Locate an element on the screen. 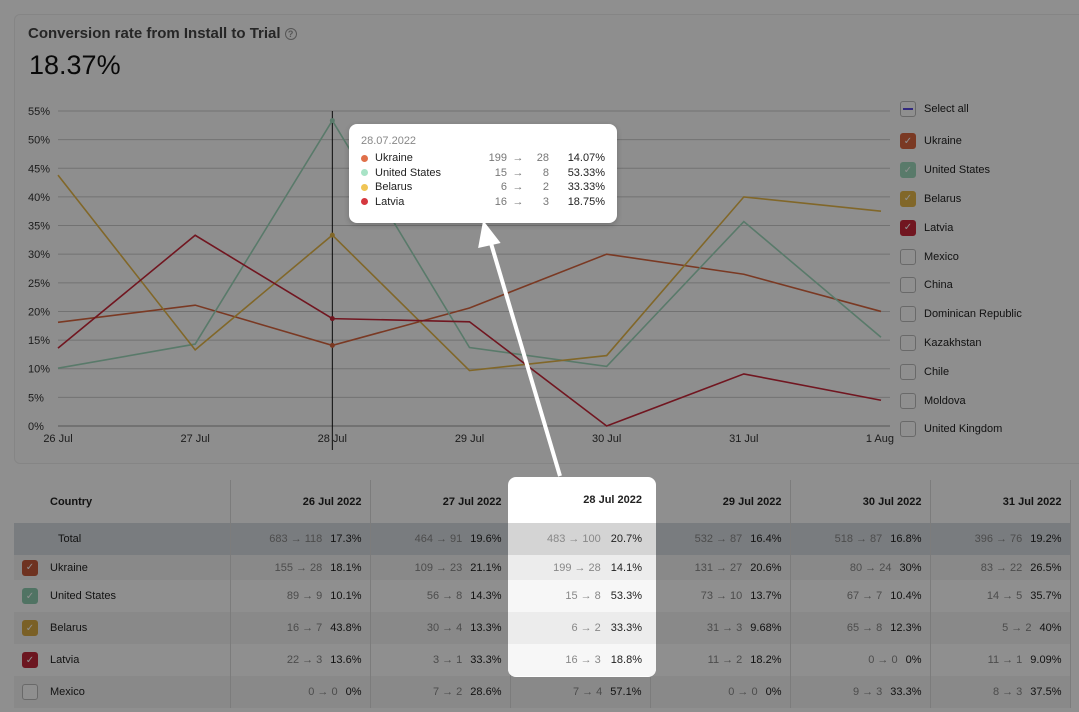 The image size is (1079, 712). question-circle-icon: ? is located at coordinates (290, 34).